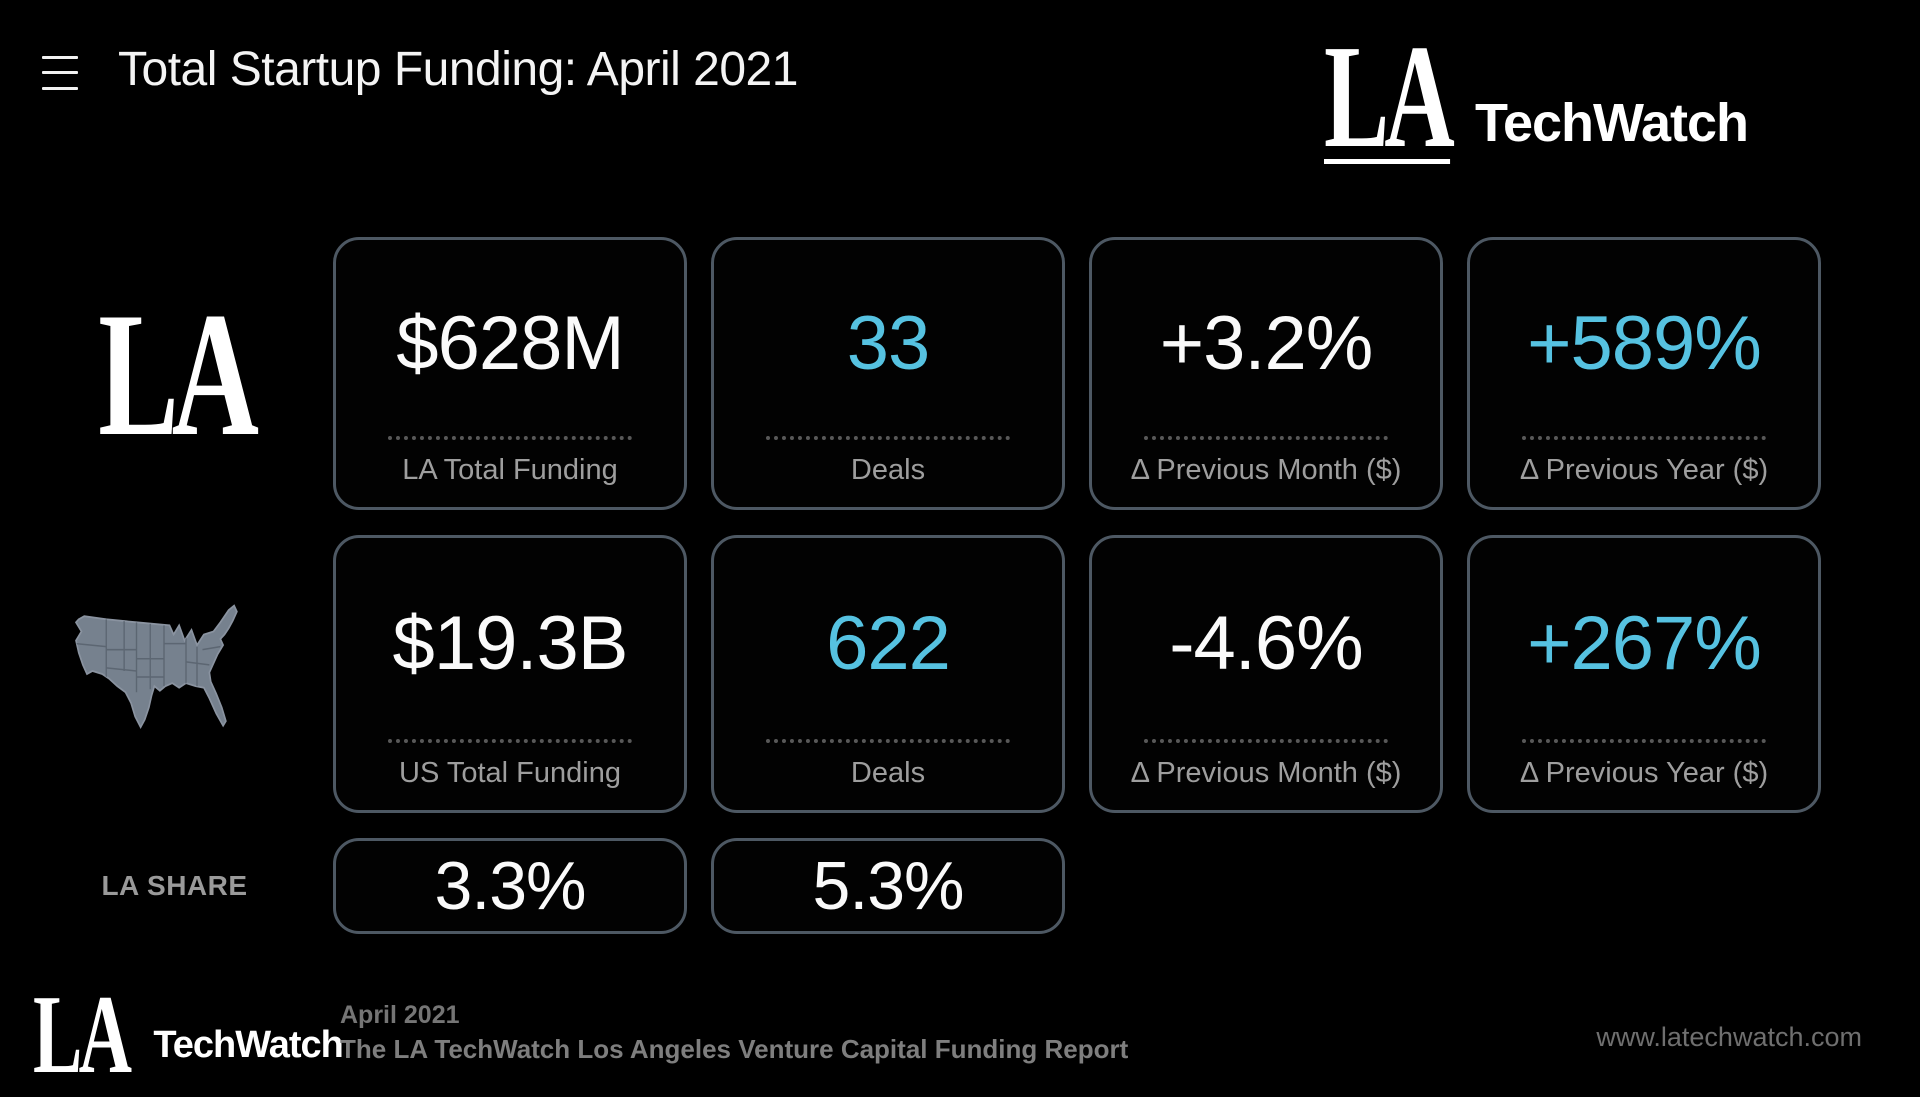 This screenshot has height=1097, width=1920. Describe the element at coordinates (510, 470) in the screenshot. I see `stat-label: LA Total Funding` at that location.